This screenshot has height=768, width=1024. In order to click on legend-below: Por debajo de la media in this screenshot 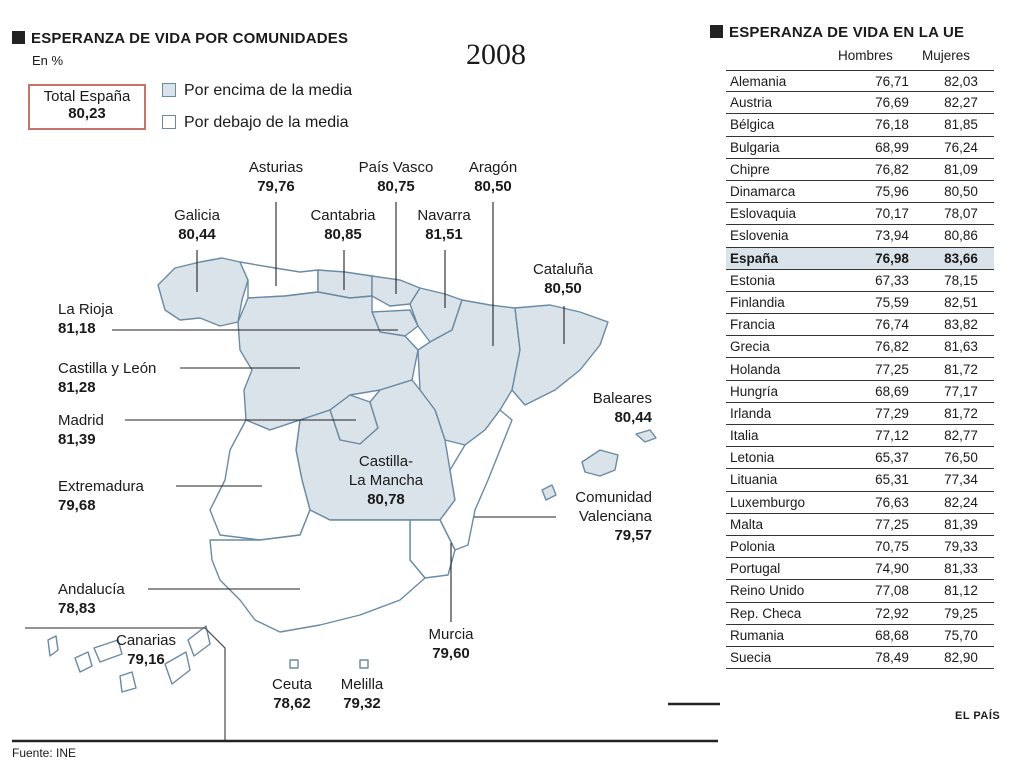, I will do `click(255, 123)`.